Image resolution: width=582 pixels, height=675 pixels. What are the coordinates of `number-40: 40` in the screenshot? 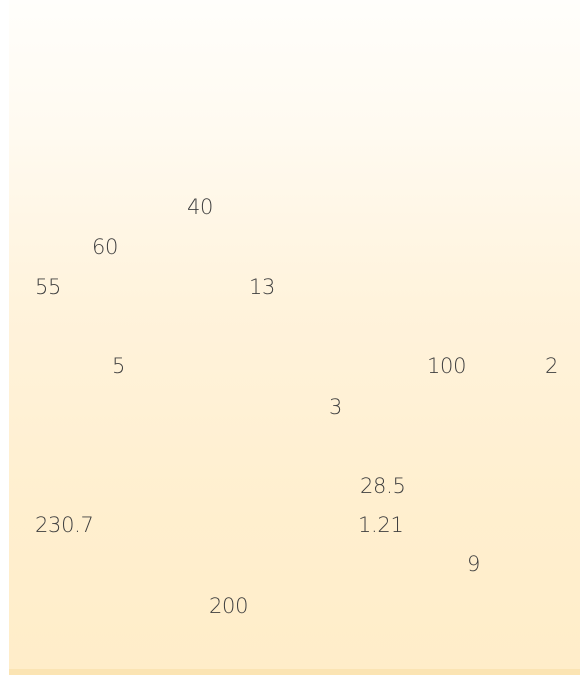 It's located at (200, 207).